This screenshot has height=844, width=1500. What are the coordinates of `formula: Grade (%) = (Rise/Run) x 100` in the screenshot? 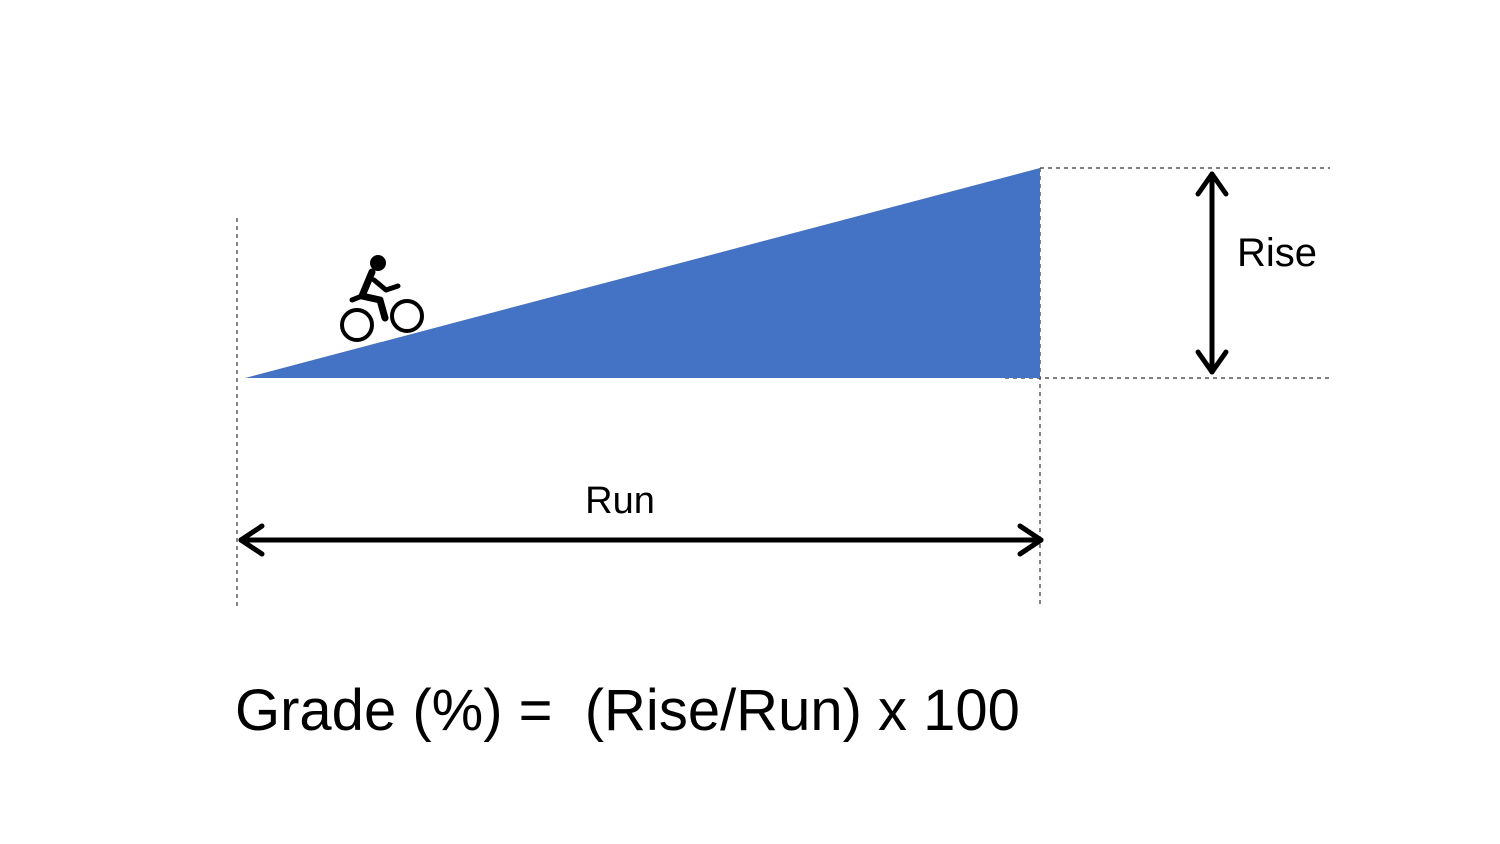 It's located at (627, 710).